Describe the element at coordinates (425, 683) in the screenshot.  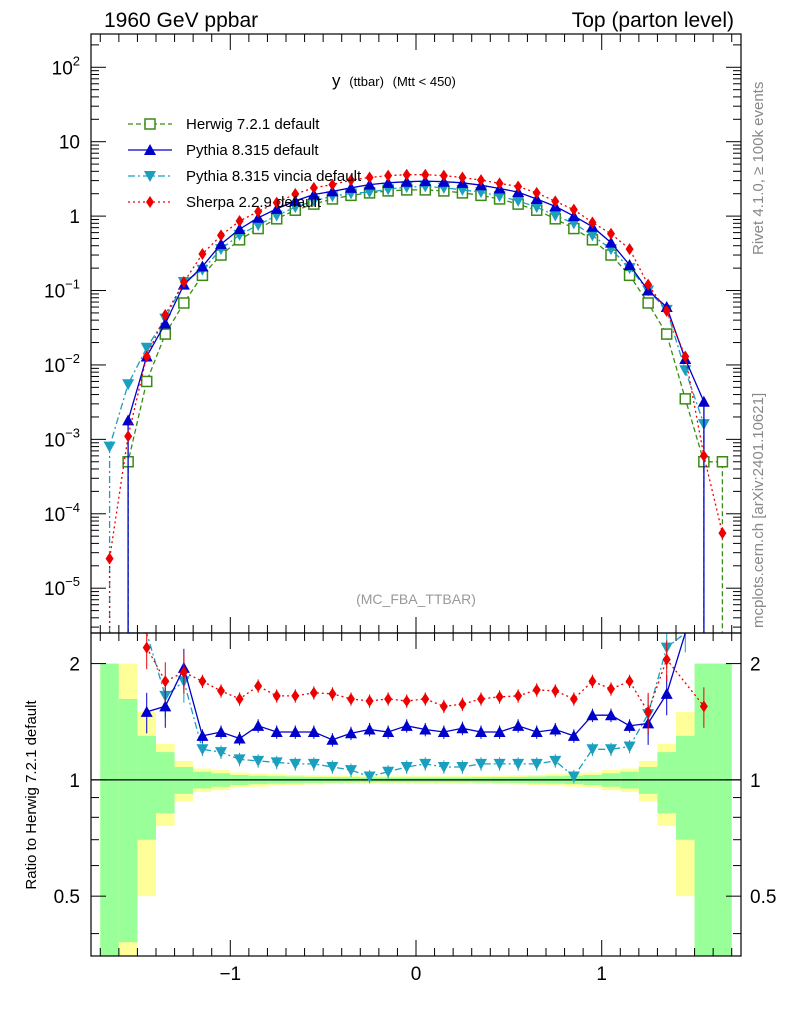
I see `ratio-series-sherpa` at that location.